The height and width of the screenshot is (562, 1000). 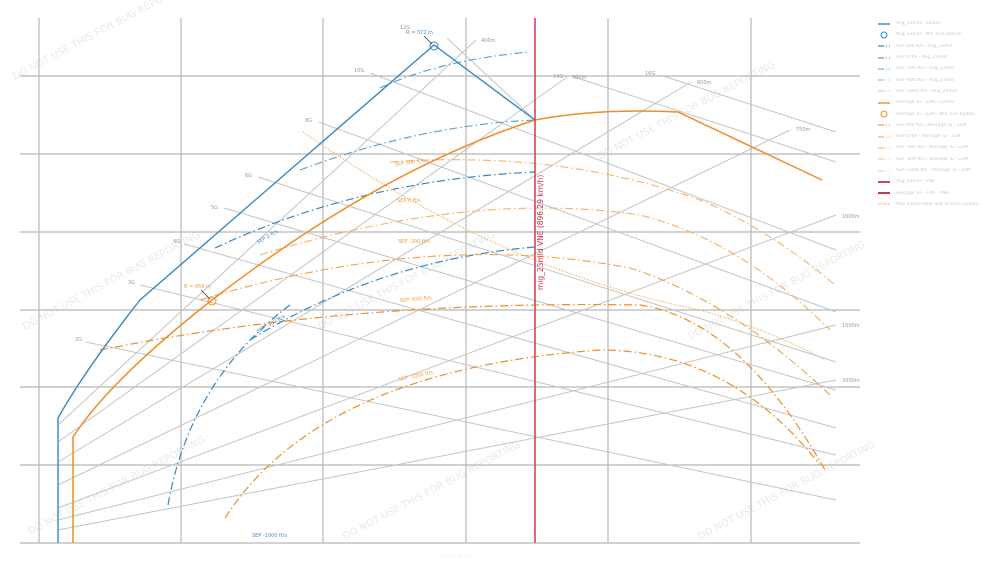 What do you see at coordinates (928, 35) in the screenshot?
I see `legend-label: mig_23mld - Min Turn Radius` at bounding box center [928, 35].